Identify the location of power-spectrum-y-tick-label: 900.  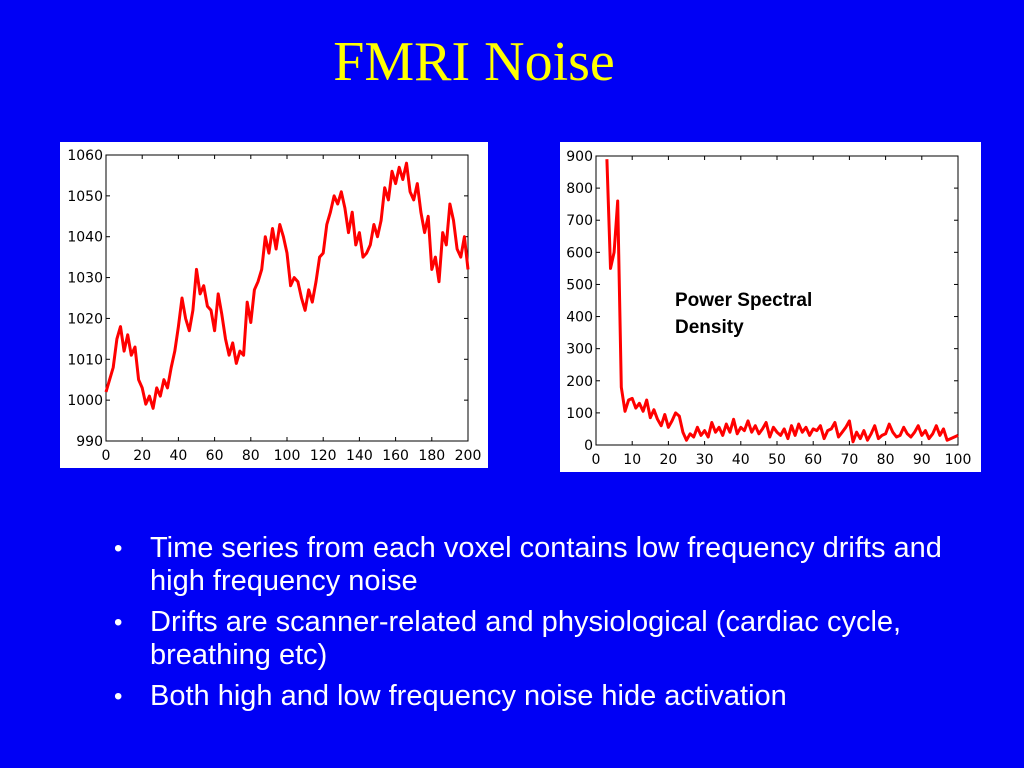
(579, 157).